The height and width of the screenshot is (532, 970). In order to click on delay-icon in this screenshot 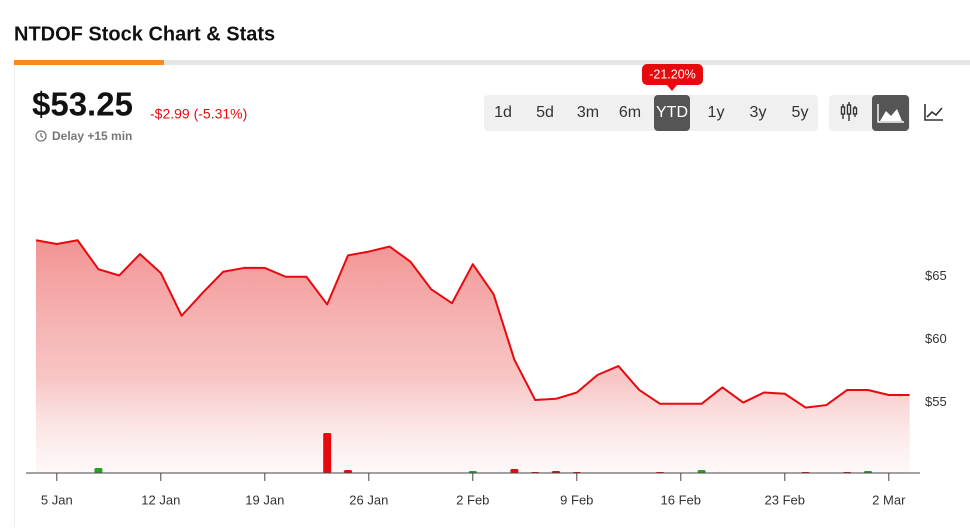, I will do `click(41, 136)`.